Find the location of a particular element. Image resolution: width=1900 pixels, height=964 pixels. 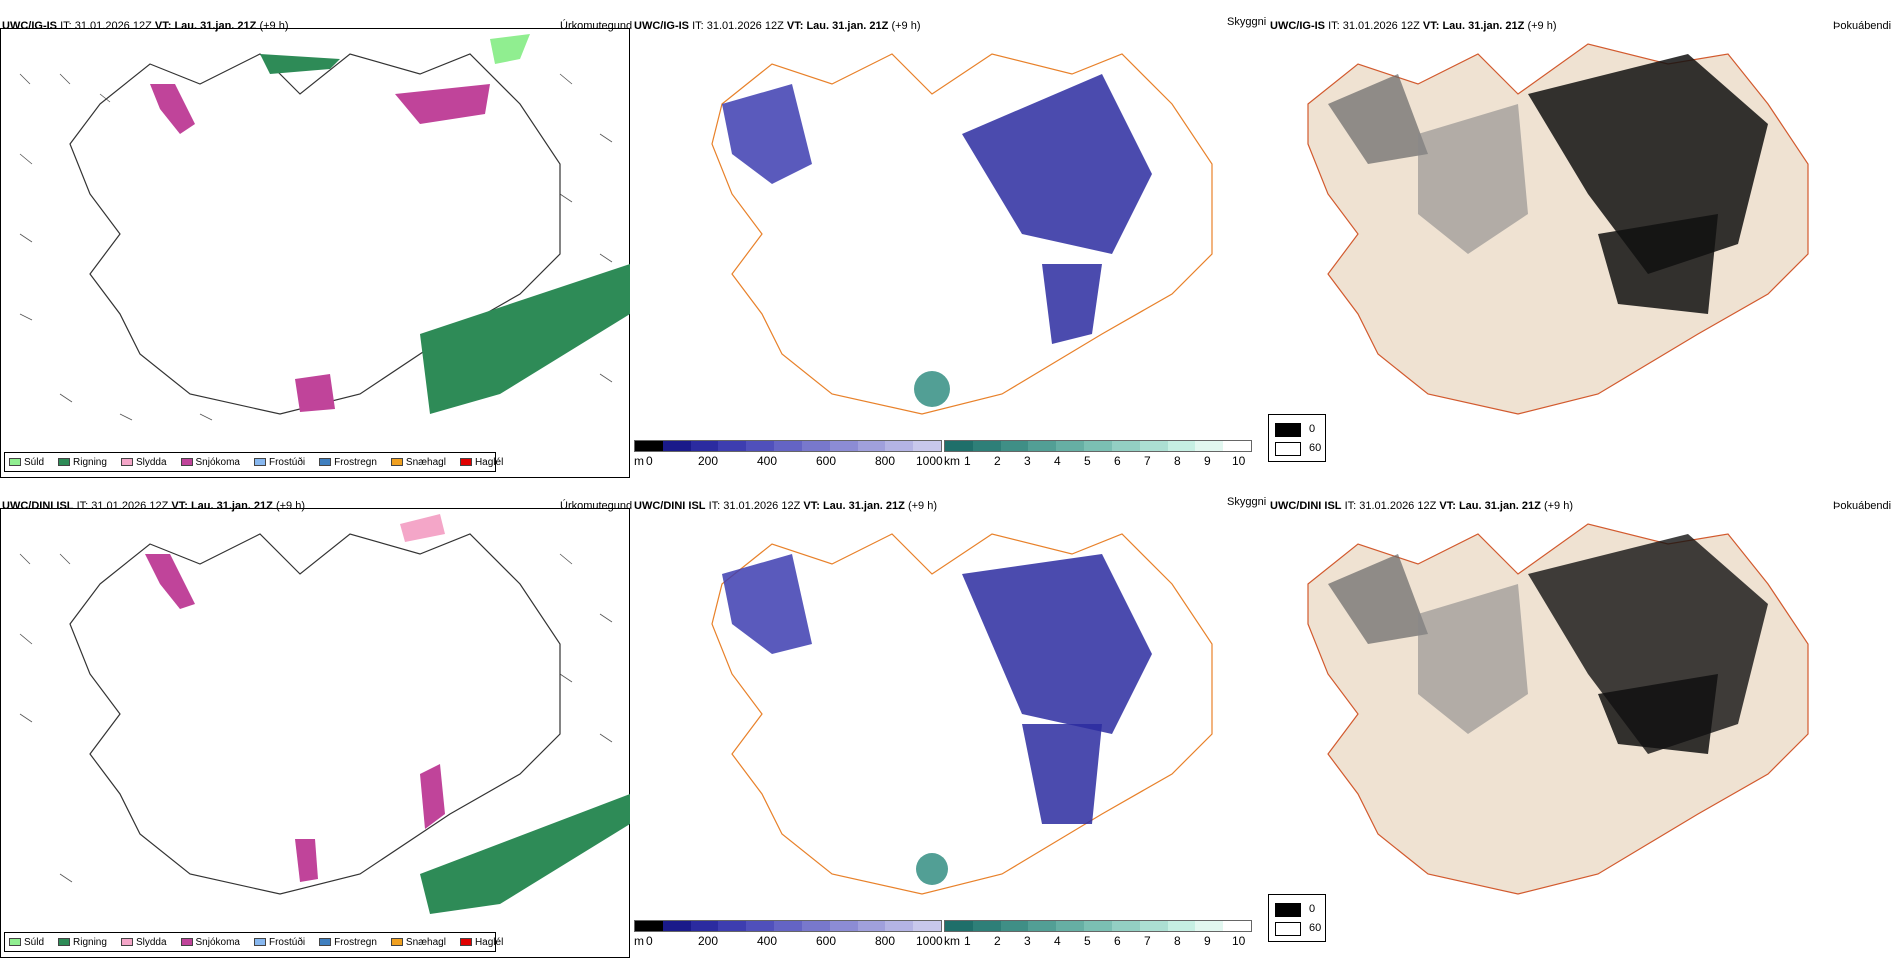

drizzle-area is located at coordinates (510, 49).